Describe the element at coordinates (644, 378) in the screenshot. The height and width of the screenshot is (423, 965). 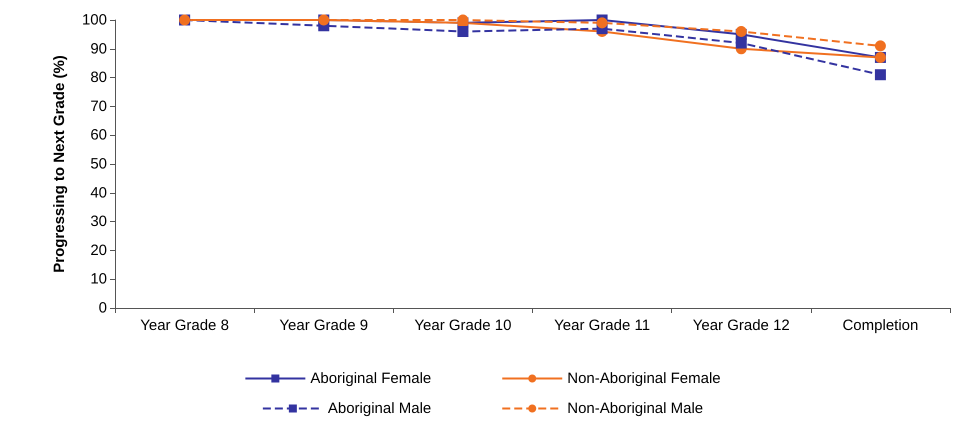
I see `legend-label: Non-Aboriginal Female` at that location.